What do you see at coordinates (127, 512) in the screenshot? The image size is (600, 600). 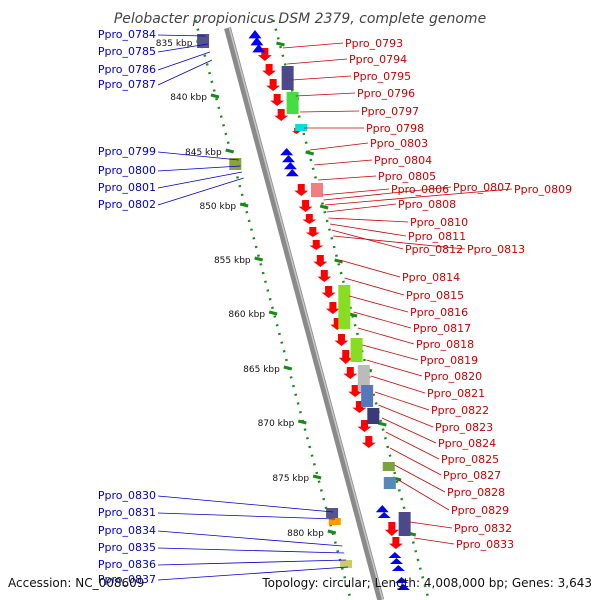 I see `gene-label-left: Ppro_0831` at bounding box center [127, 512].